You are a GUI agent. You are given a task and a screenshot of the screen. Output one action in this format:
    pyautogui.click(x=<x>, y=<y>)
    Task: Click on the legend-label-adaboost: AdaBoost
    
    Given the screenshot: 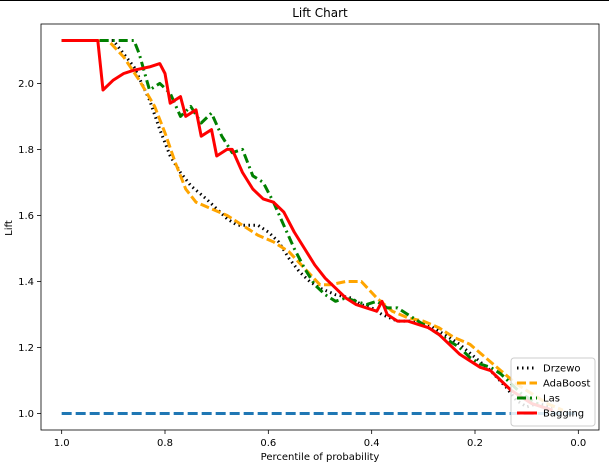 What is the action you would take?
    pyautogui.click(x=566, y=384)
    